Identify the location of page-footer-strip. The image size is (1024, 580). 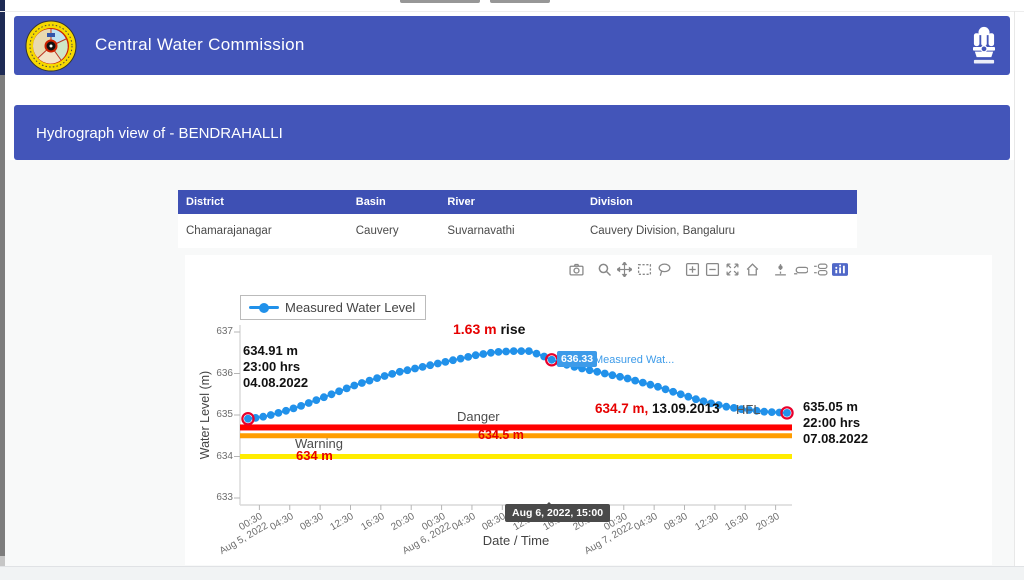
(512, 573).